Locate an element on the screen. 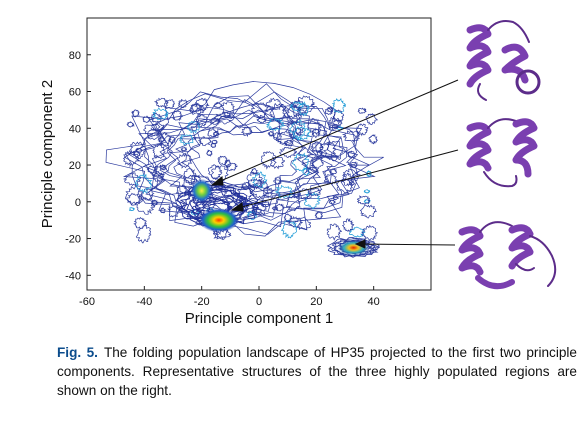 This screenshot has width=587, height=424. y-tick-label: 60 is located at coordinates (75, 93).